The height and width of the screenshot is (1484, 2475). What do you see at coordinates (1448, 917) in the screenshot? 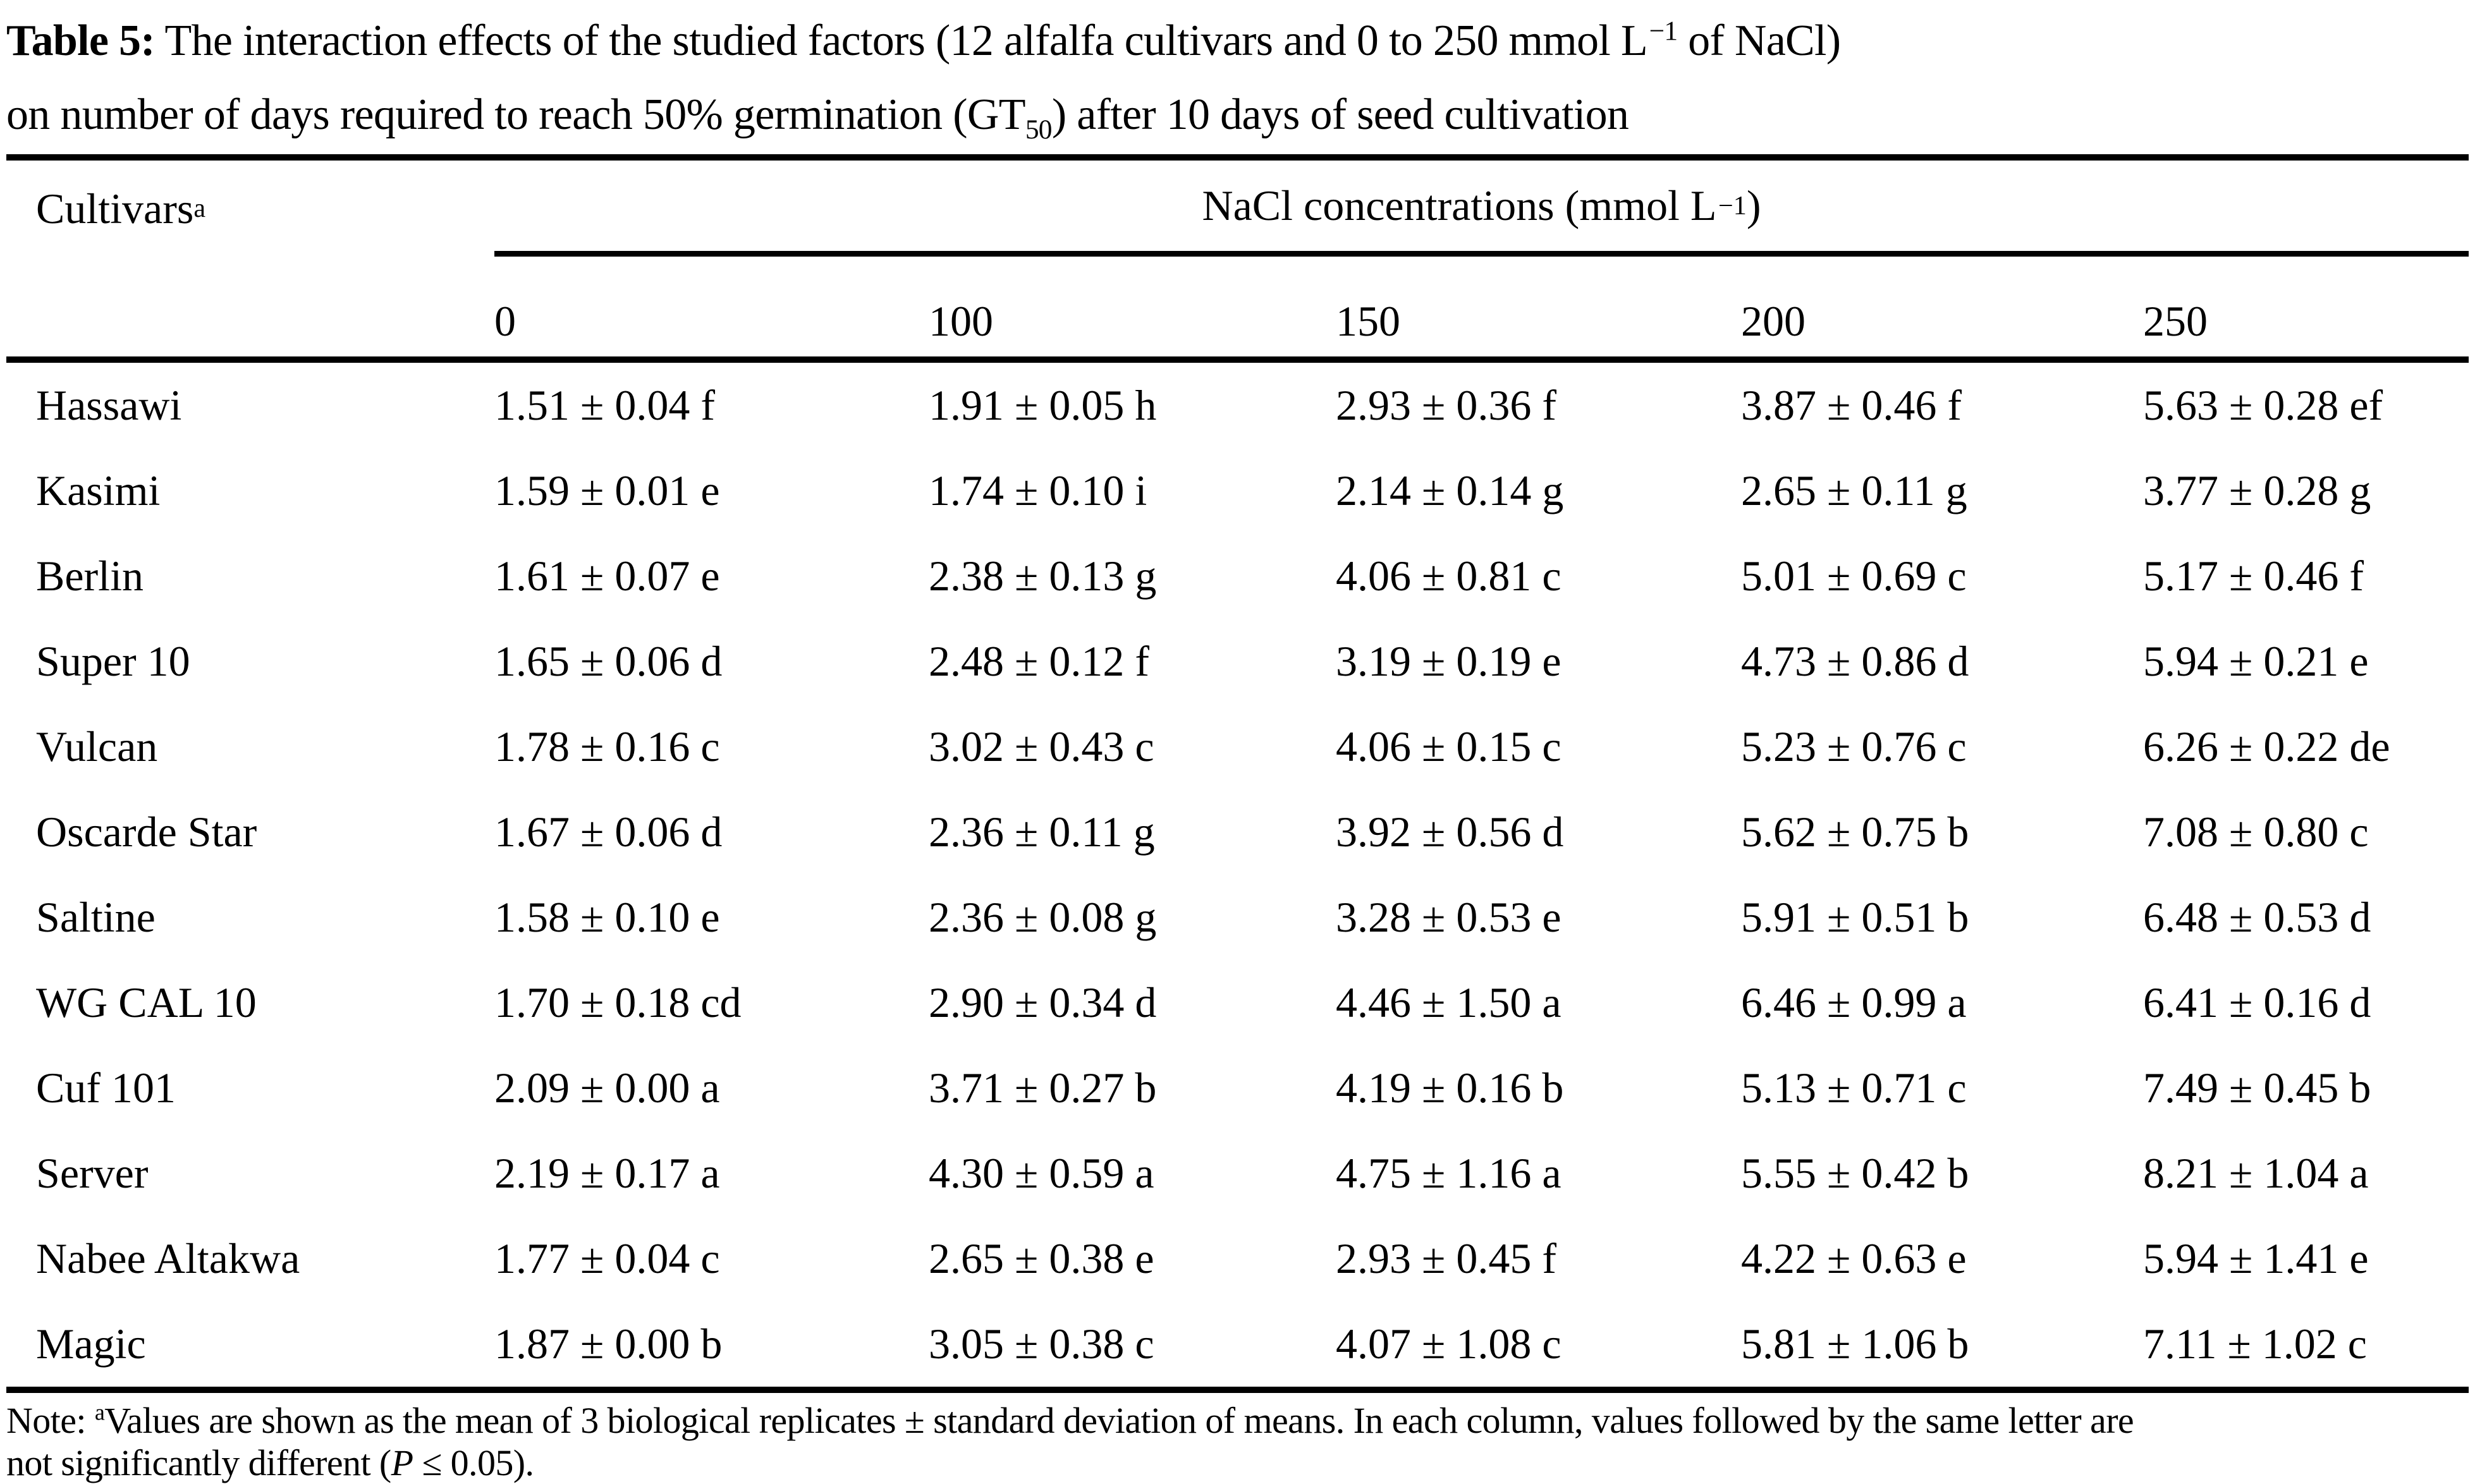
I see `value-cell: 3.28 ± 0.53 e` at bounding box center [1448, 917].